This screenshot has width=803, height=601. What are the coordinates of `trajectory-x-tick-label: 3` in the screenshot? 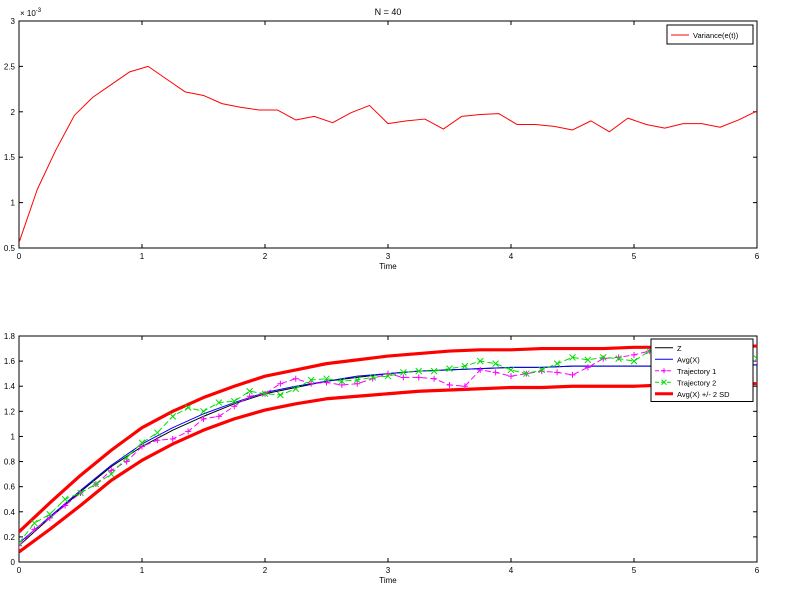 It's located at (388, 570).